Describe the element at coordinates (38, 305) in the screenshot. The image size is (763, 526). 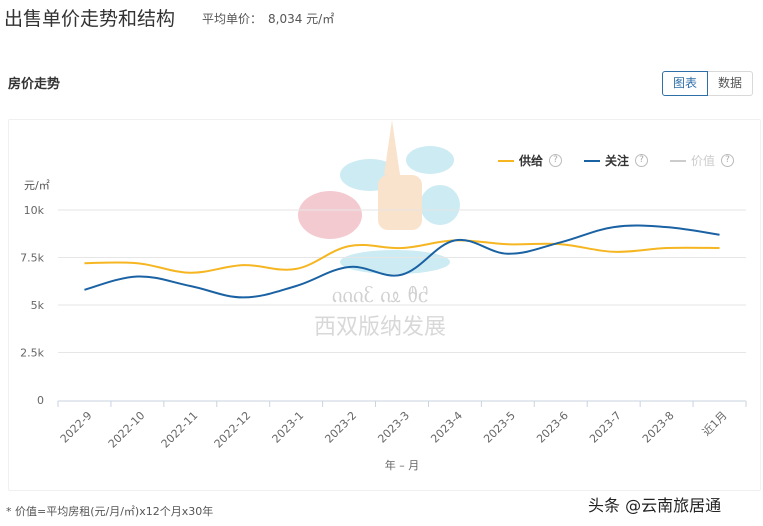
I see `y-tick-label: 5k` at that location.